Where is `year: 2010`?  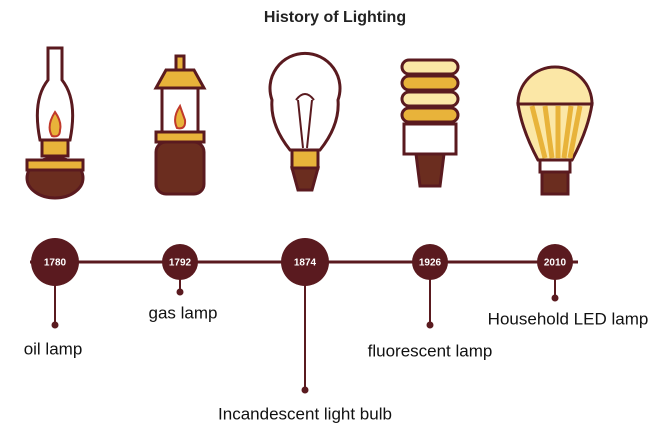
year: 2010 is located at coordinates (555, 263).